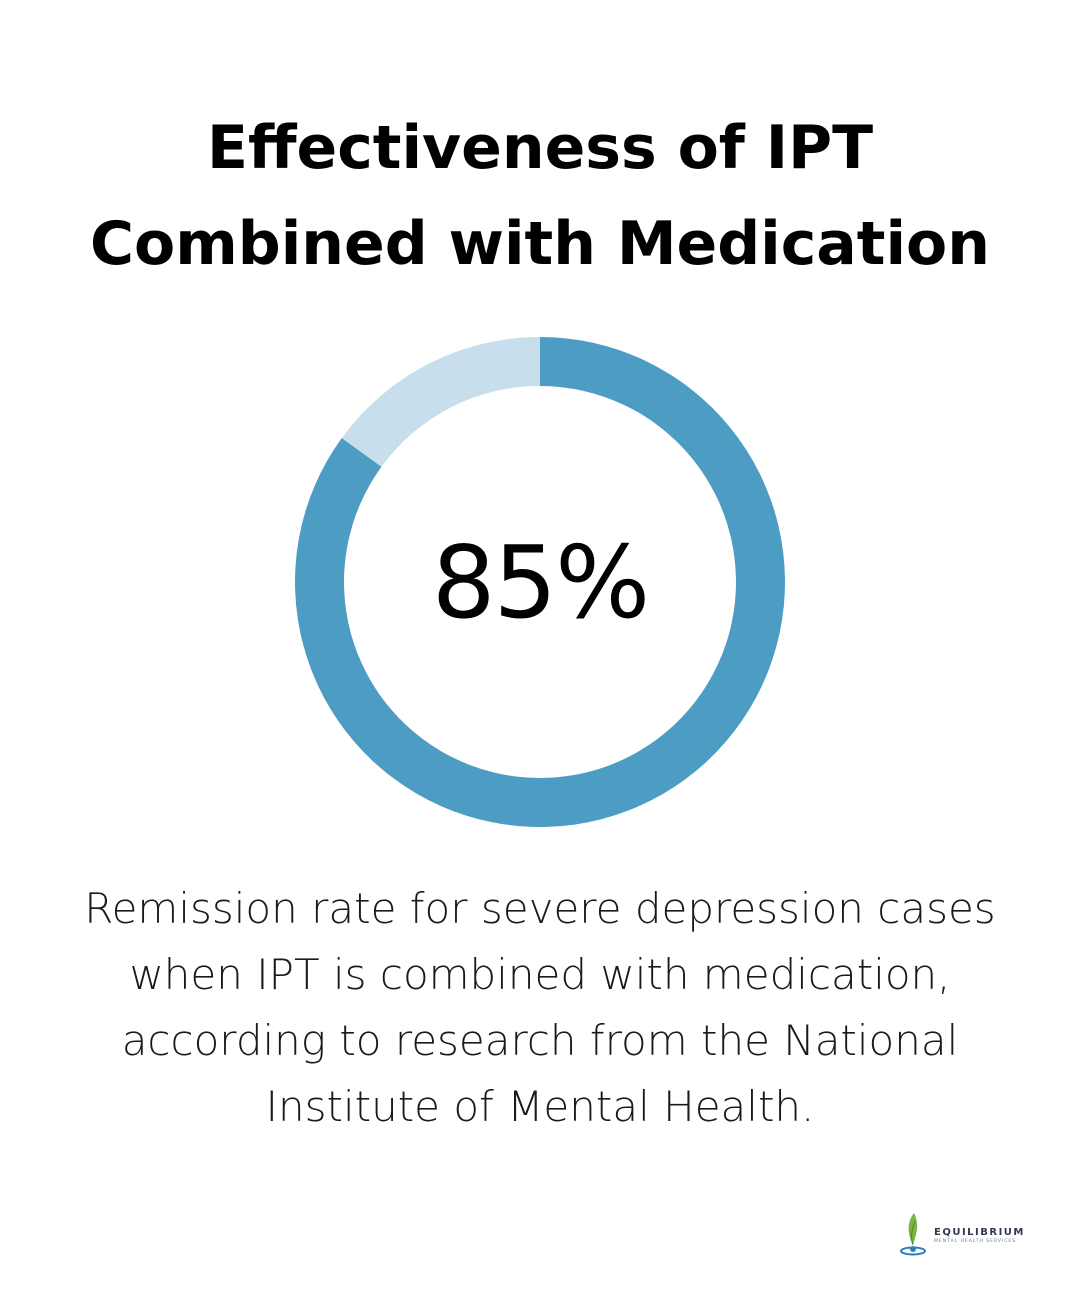 The height and width of the screenshot is (1316, 1080). I want to click on description-line-4: Institute of Mental Health., so click(540, 1106).